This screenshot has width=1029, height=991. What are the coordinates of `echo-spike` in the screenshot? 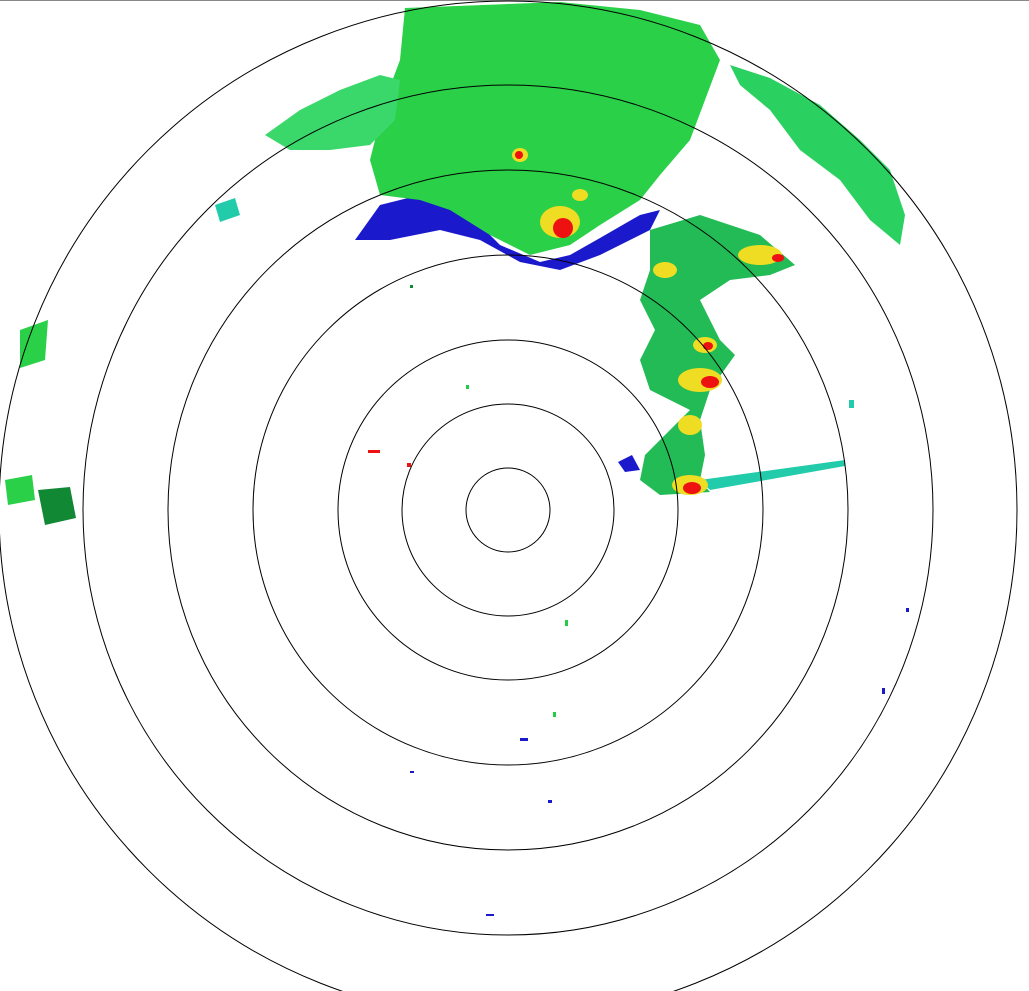 It's located at (772, 475).